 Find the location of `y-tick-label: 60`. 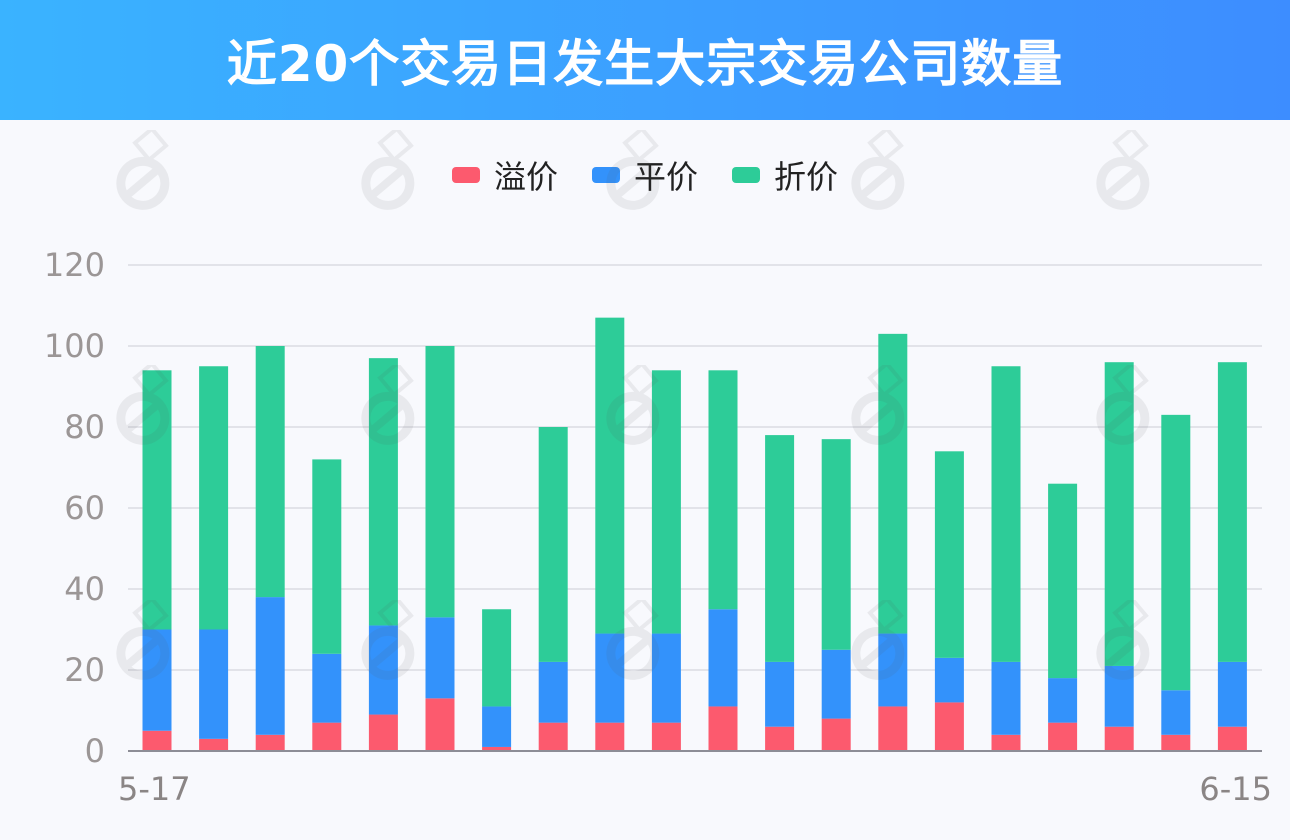

y-tick-label: 60 is located at coordinates (84, 508).